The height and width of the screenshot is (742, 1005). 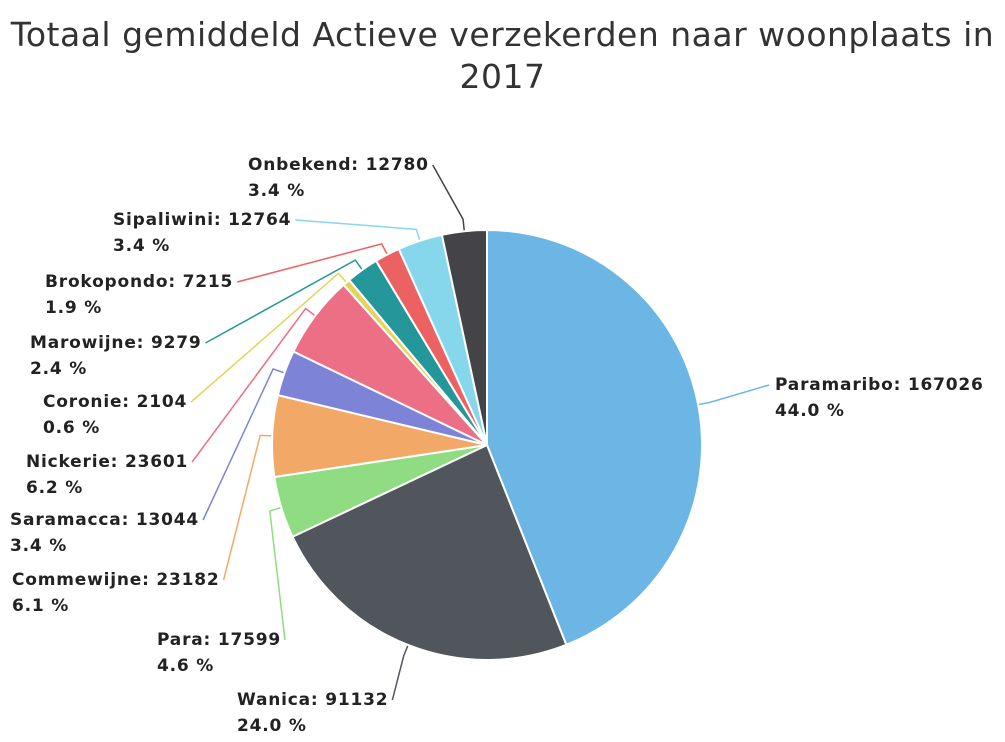 What do you see at coordinates (71, 428) in the screenshot?
I see `data-label-percent: 0.6 %` at bounding box center [71, 428].